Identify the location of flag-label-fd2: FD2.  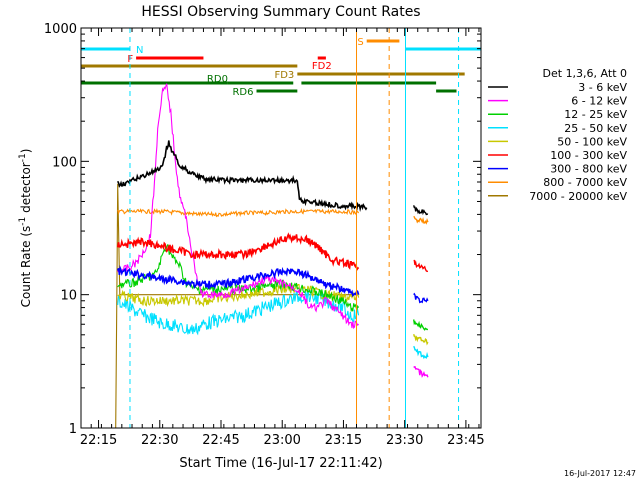
(322, 66).